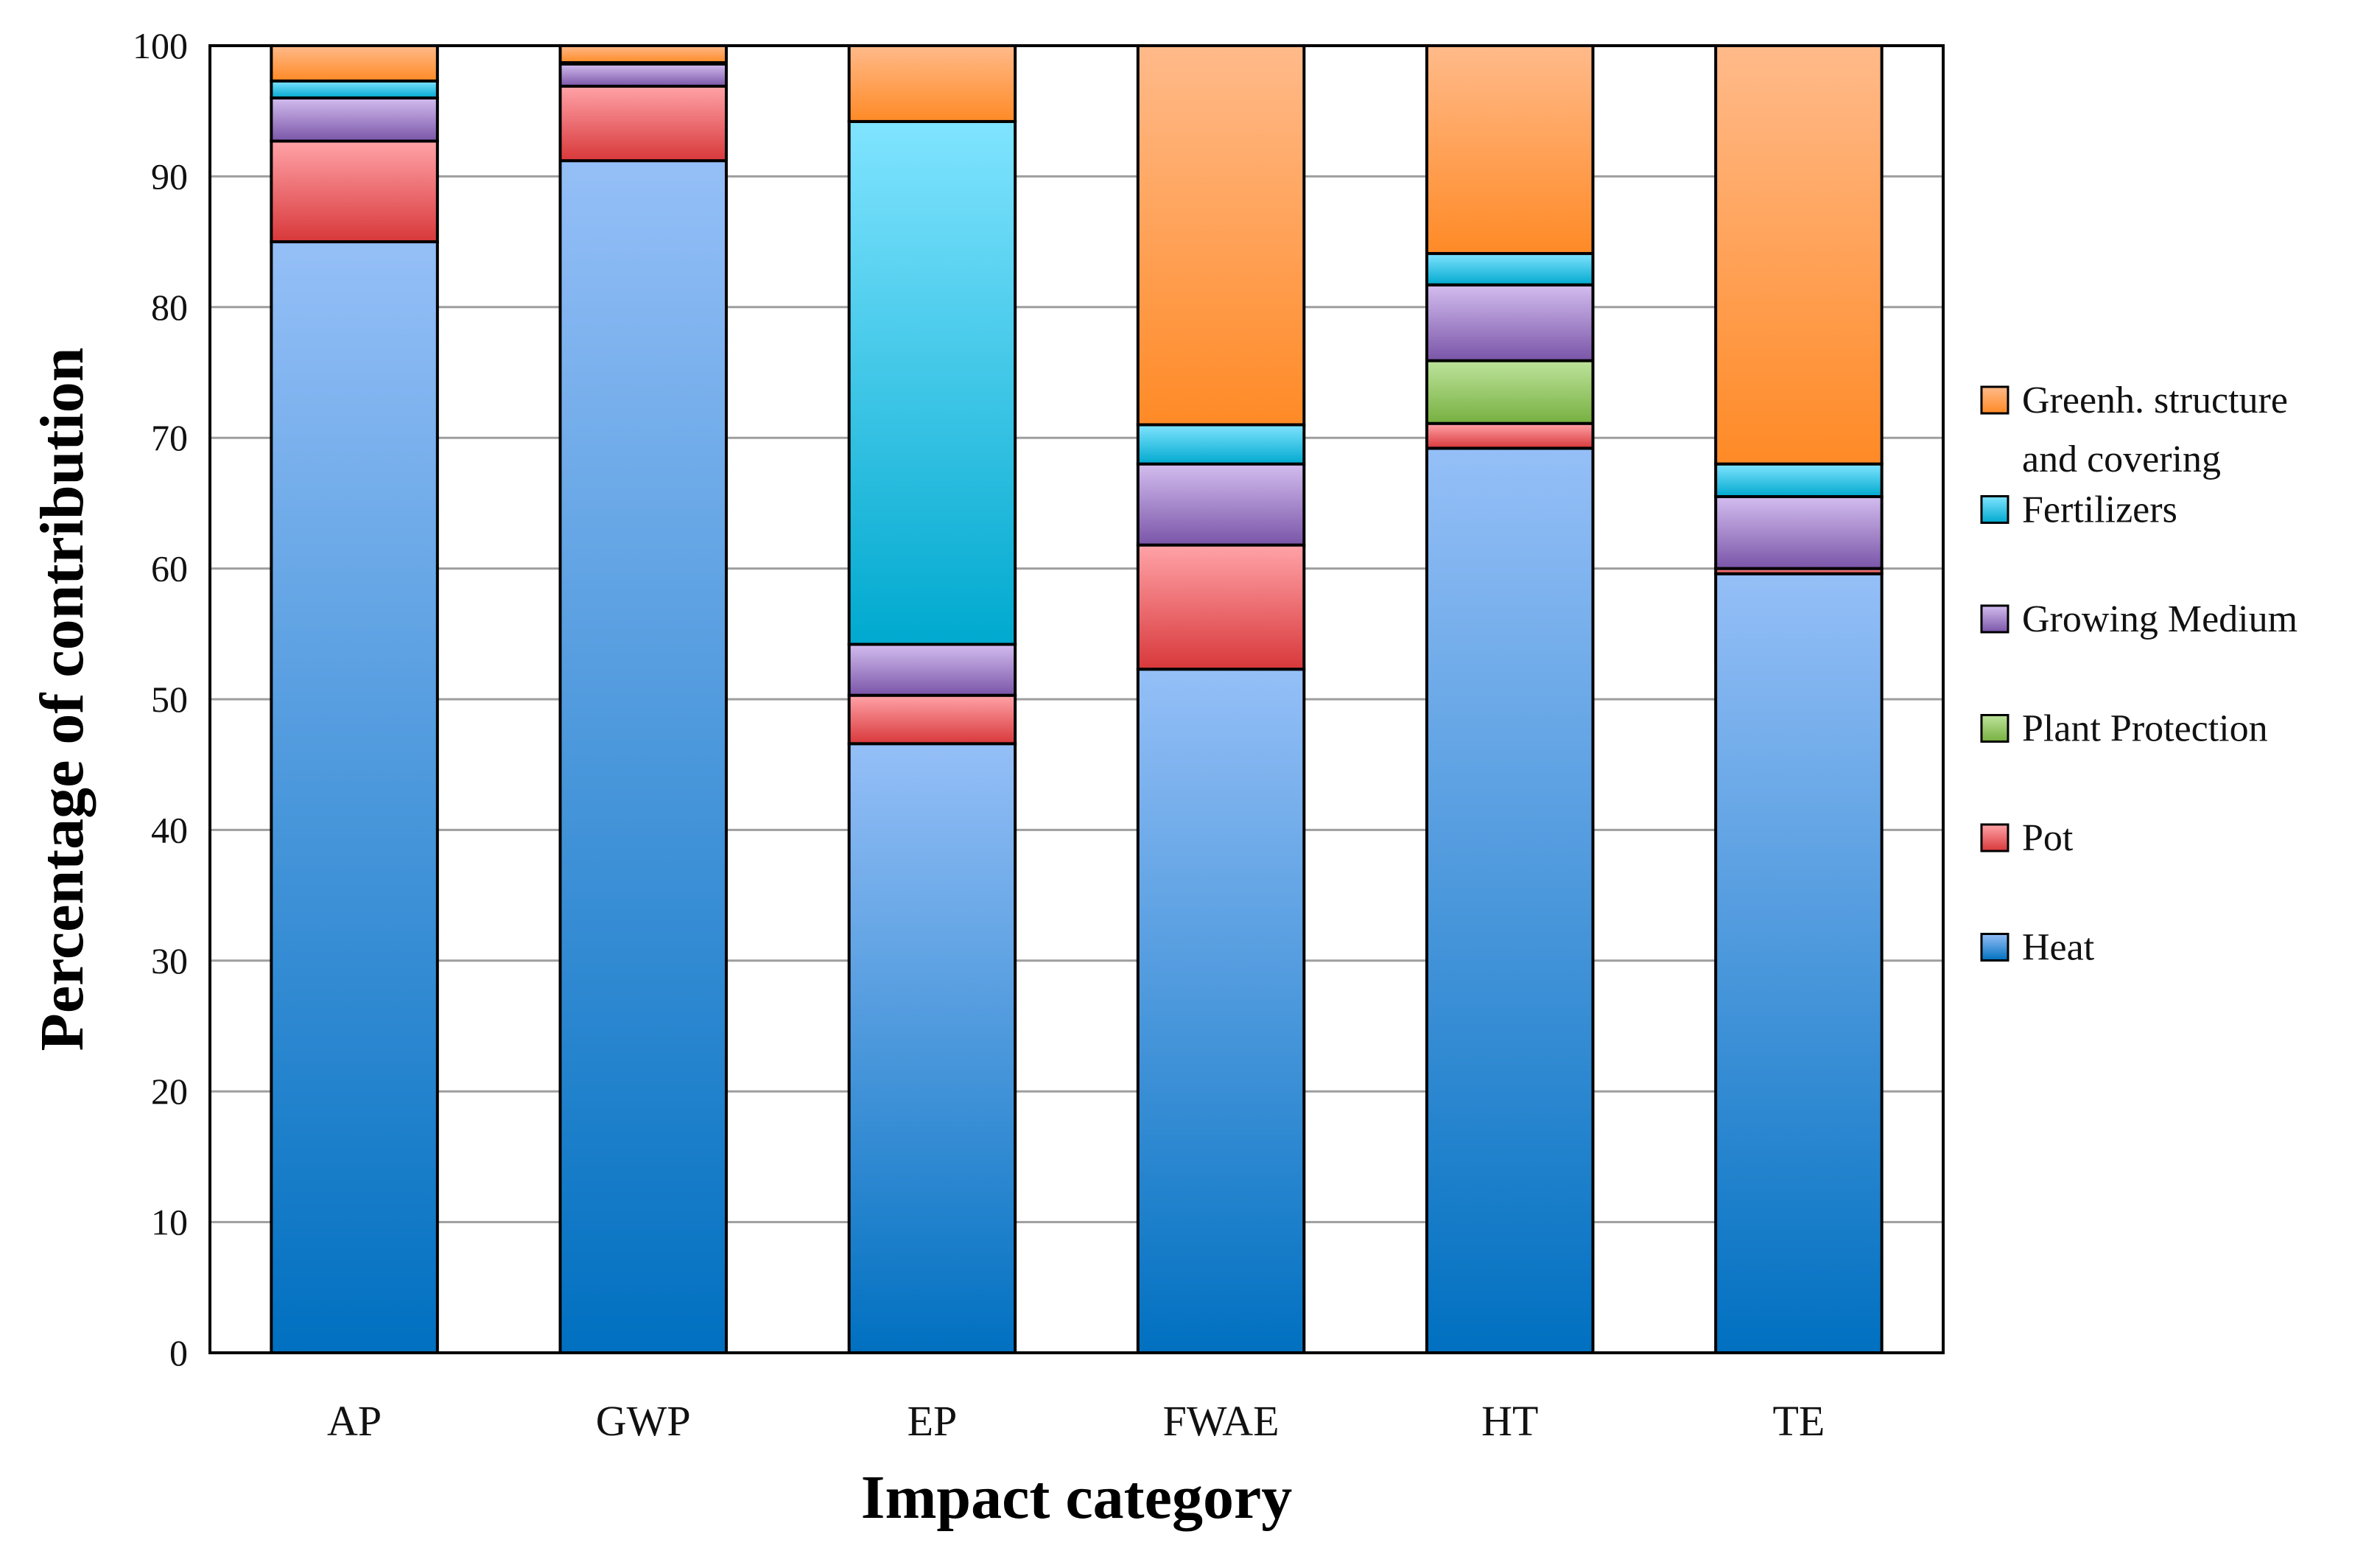  I want to click on bar-group-fwae, so click(1221, 699).